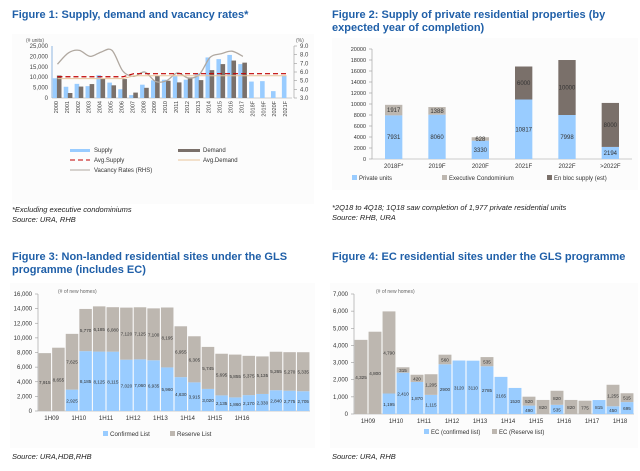 Image resolution: width=640 pixels, height=471 pixels. I want to click on x-tick-label: 2001, so click(68, 107).